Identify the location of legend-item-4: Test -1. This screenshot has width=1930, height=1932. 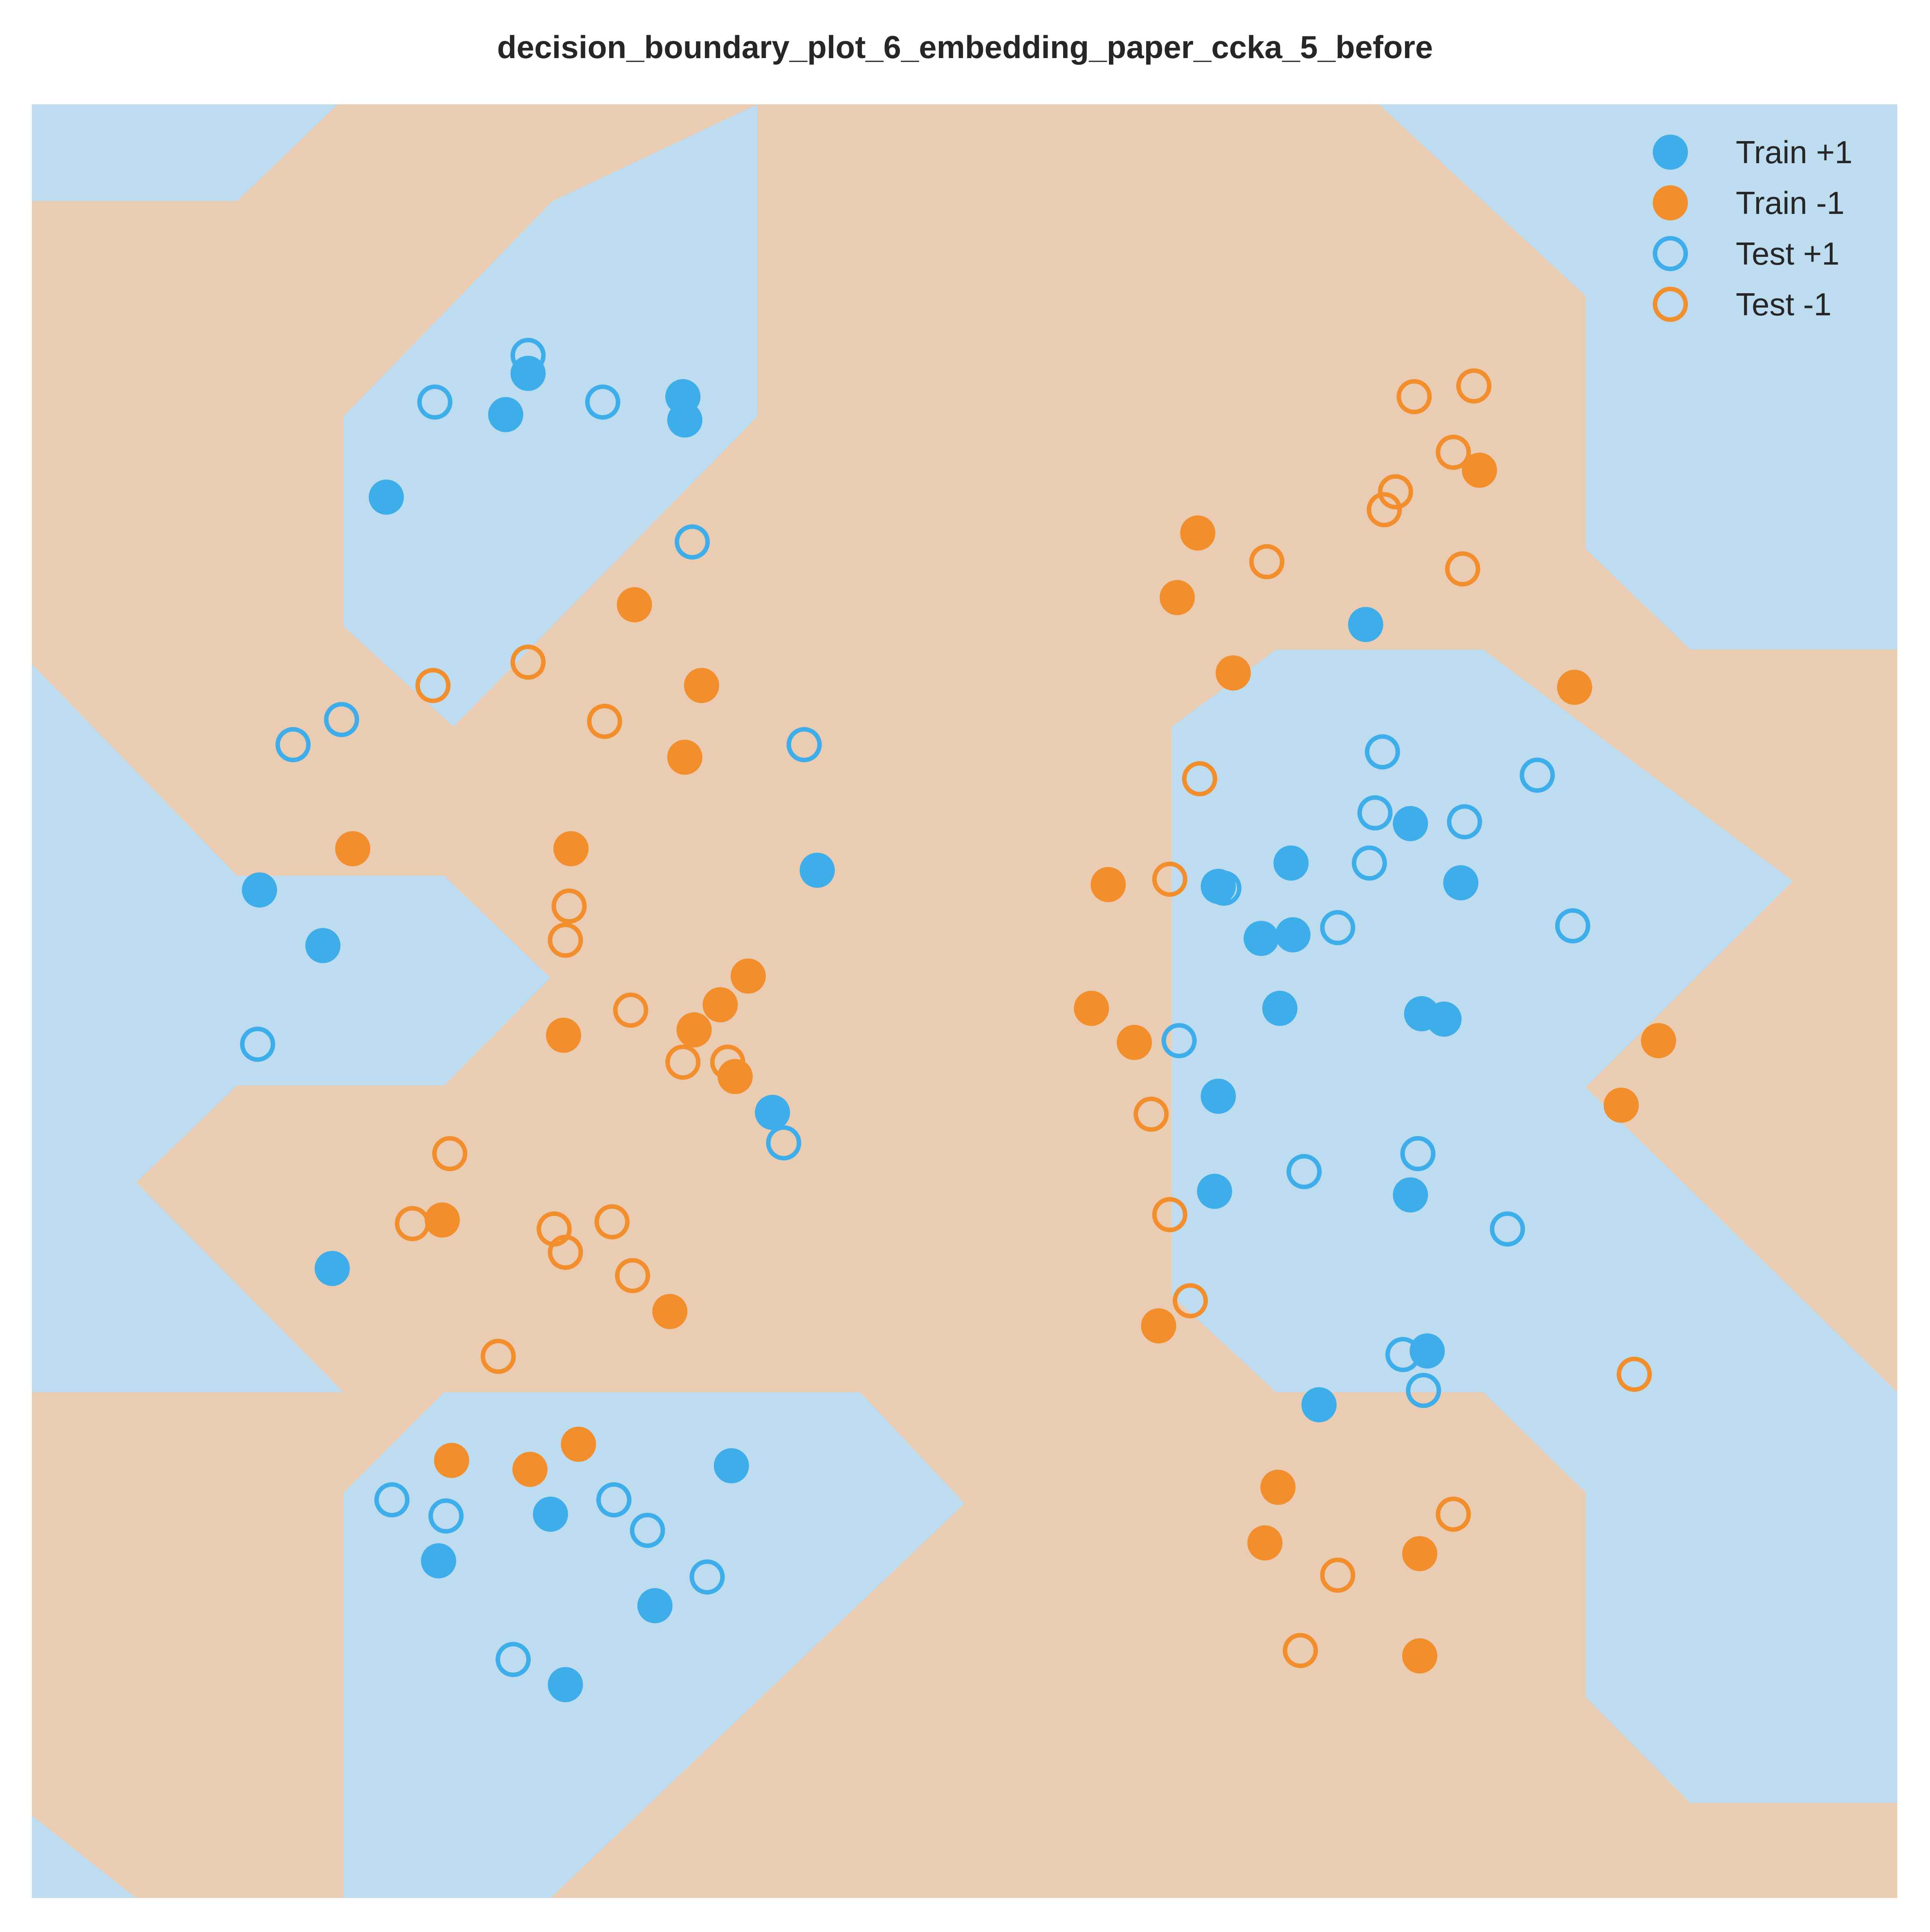
(1742, 304).